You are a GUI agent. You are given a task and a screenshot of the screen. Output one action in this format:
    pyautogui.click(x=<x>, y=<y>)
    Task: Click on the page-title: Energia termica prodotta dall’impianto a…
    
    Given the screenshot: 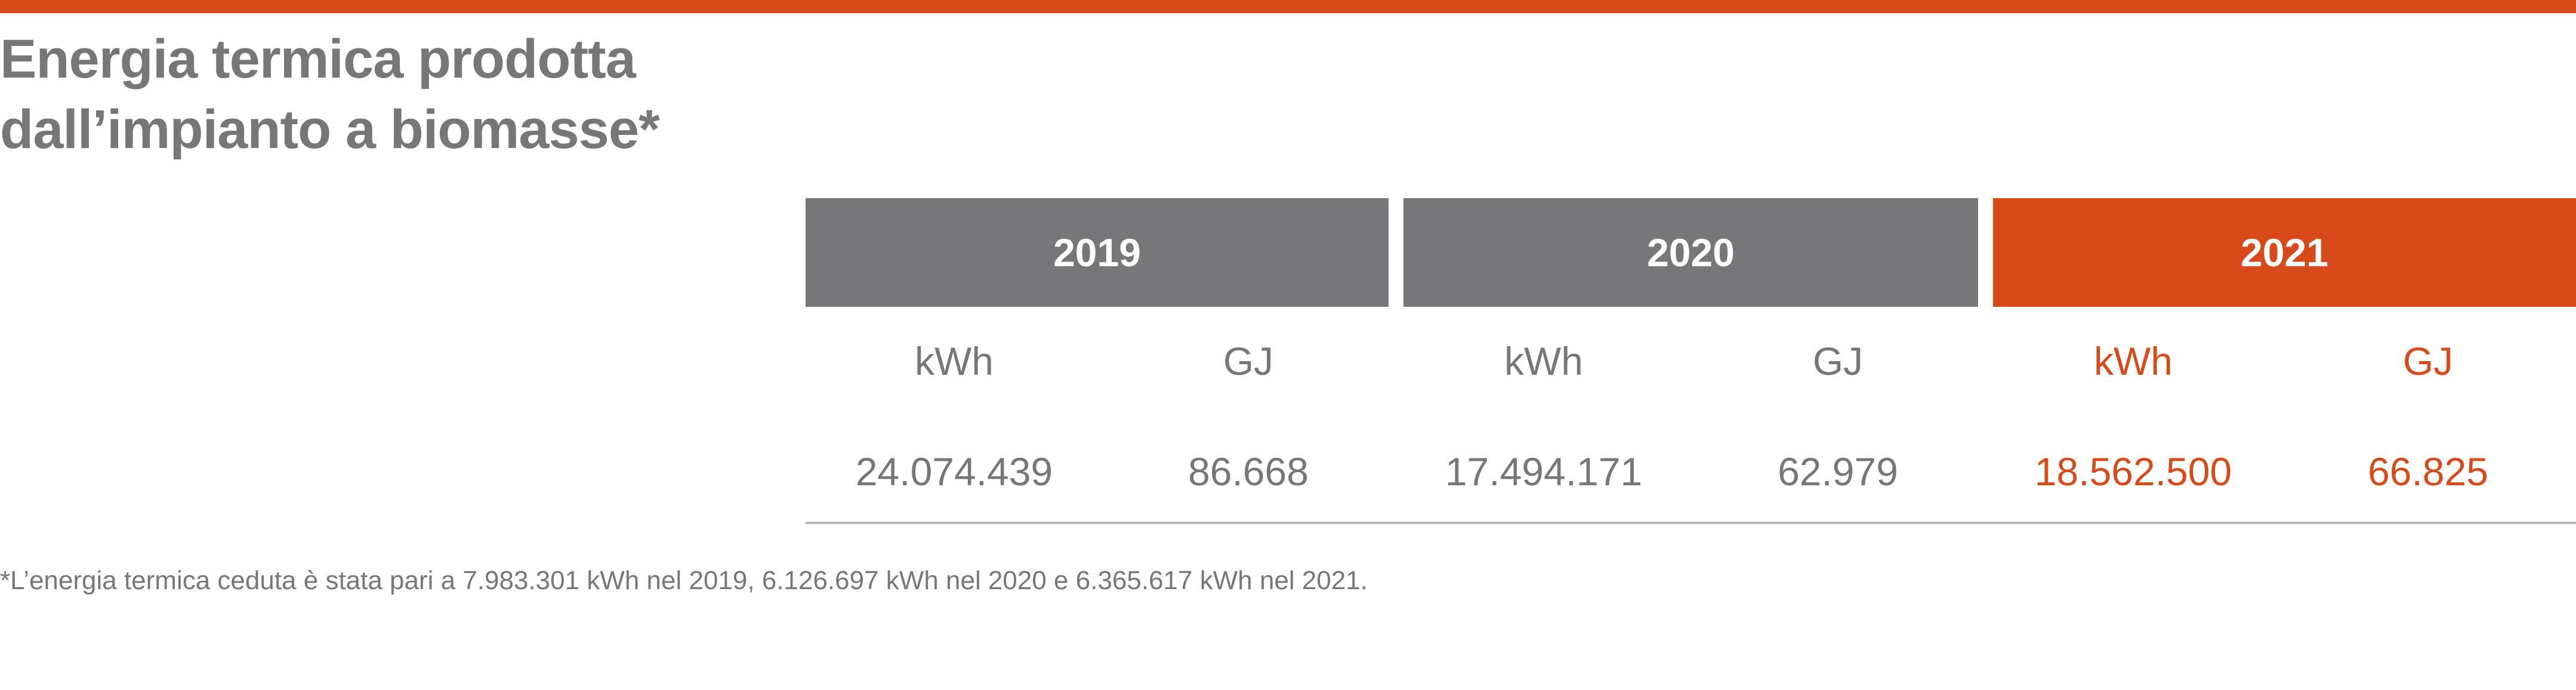 What is the action you would take?
    pyautogui.click(x=388, y=95)
    